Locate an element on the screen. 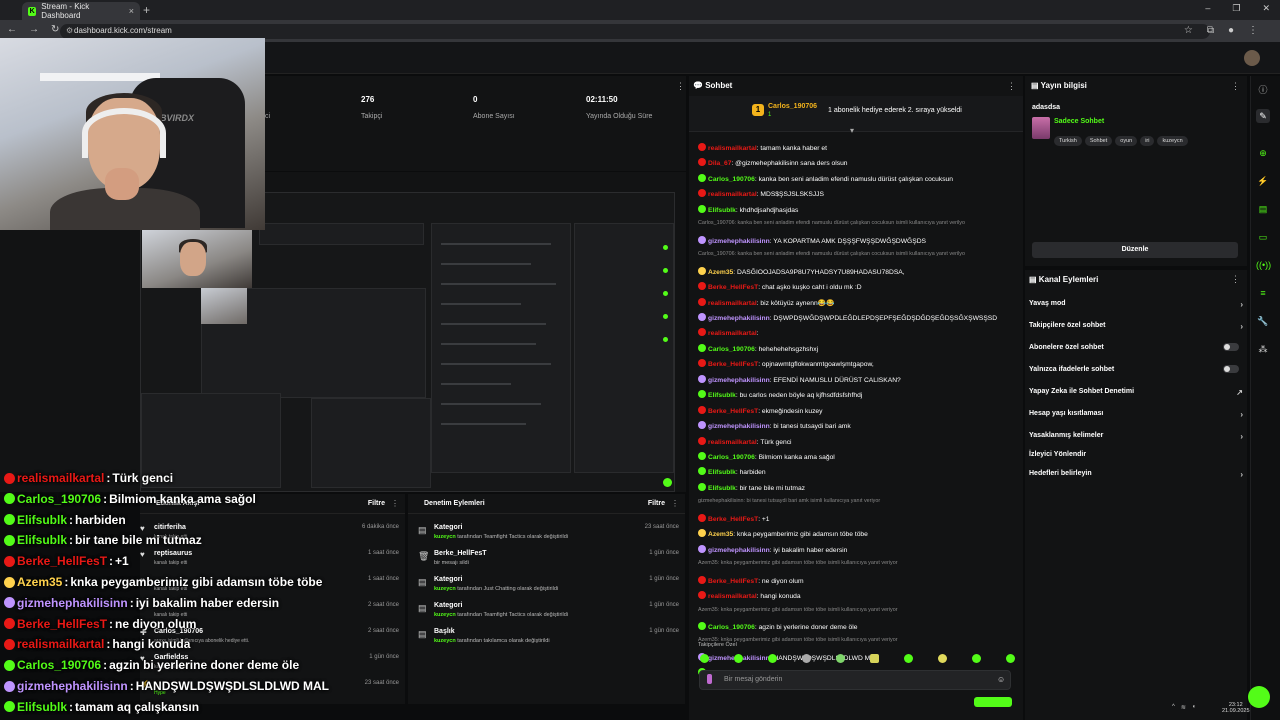 The height and width of the screenshot is (720, 1280). user-avatar is located at coordinates (1252, 58).